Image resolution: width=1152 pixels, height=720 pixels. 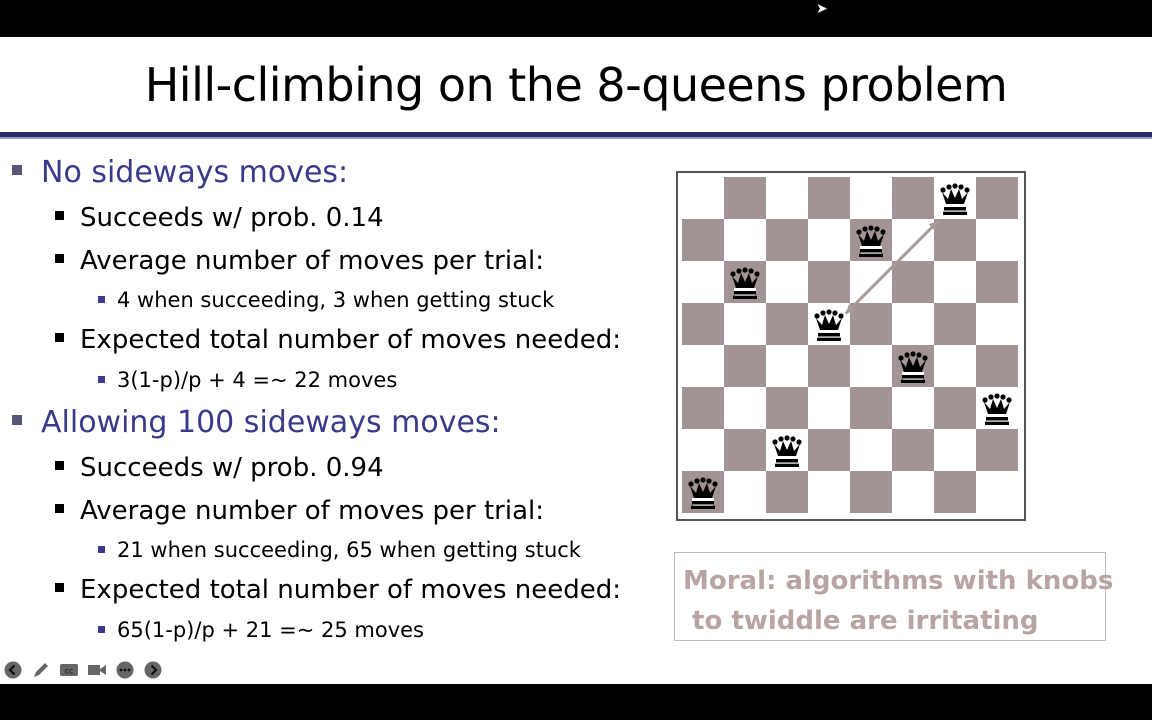 I want to click on bottom-bar, so click(x=576, y=702).